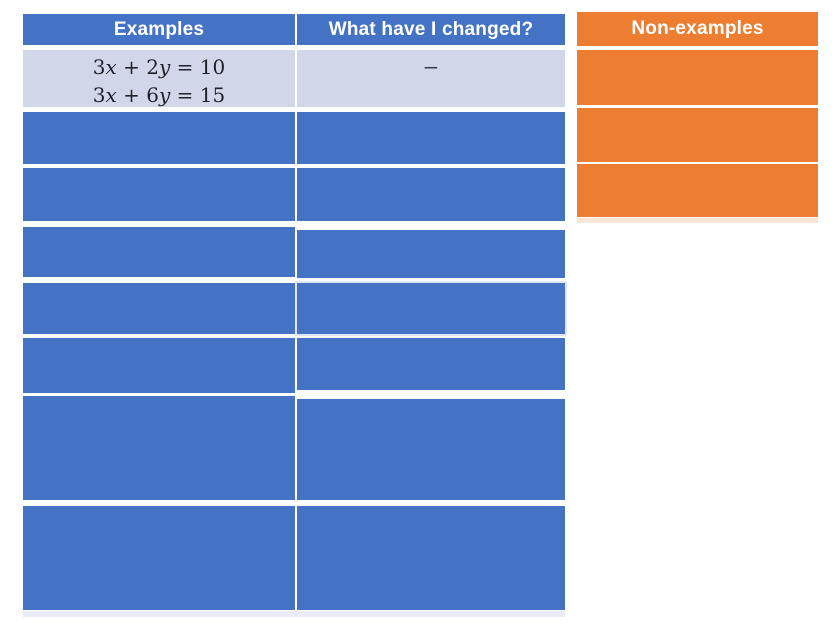 Image resolution: width=840 pixels, height=630 pixels. What do you see at coordinates (294, 614) in the screenshot?
I see `examples-table-bottom-strip` at bounding box center [294, 614].